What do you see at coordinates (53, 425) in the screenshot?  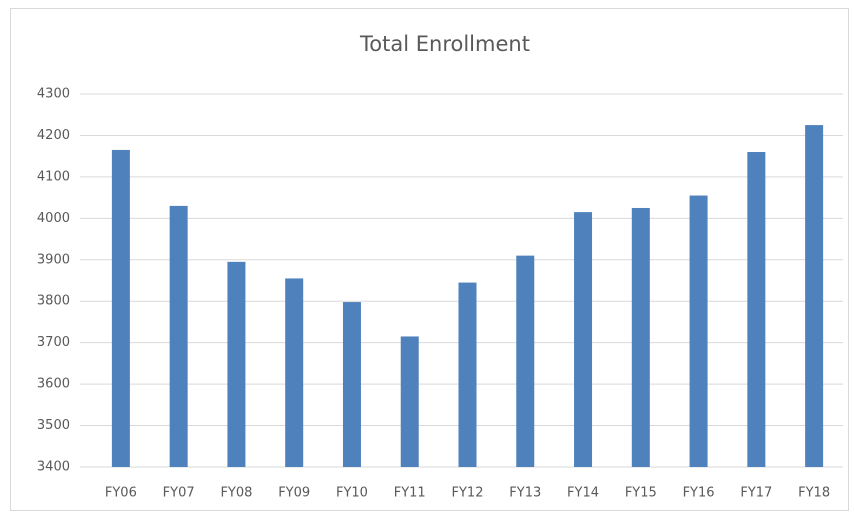 I see `y-tick-label: 3500` at bounding box center [53, 425].